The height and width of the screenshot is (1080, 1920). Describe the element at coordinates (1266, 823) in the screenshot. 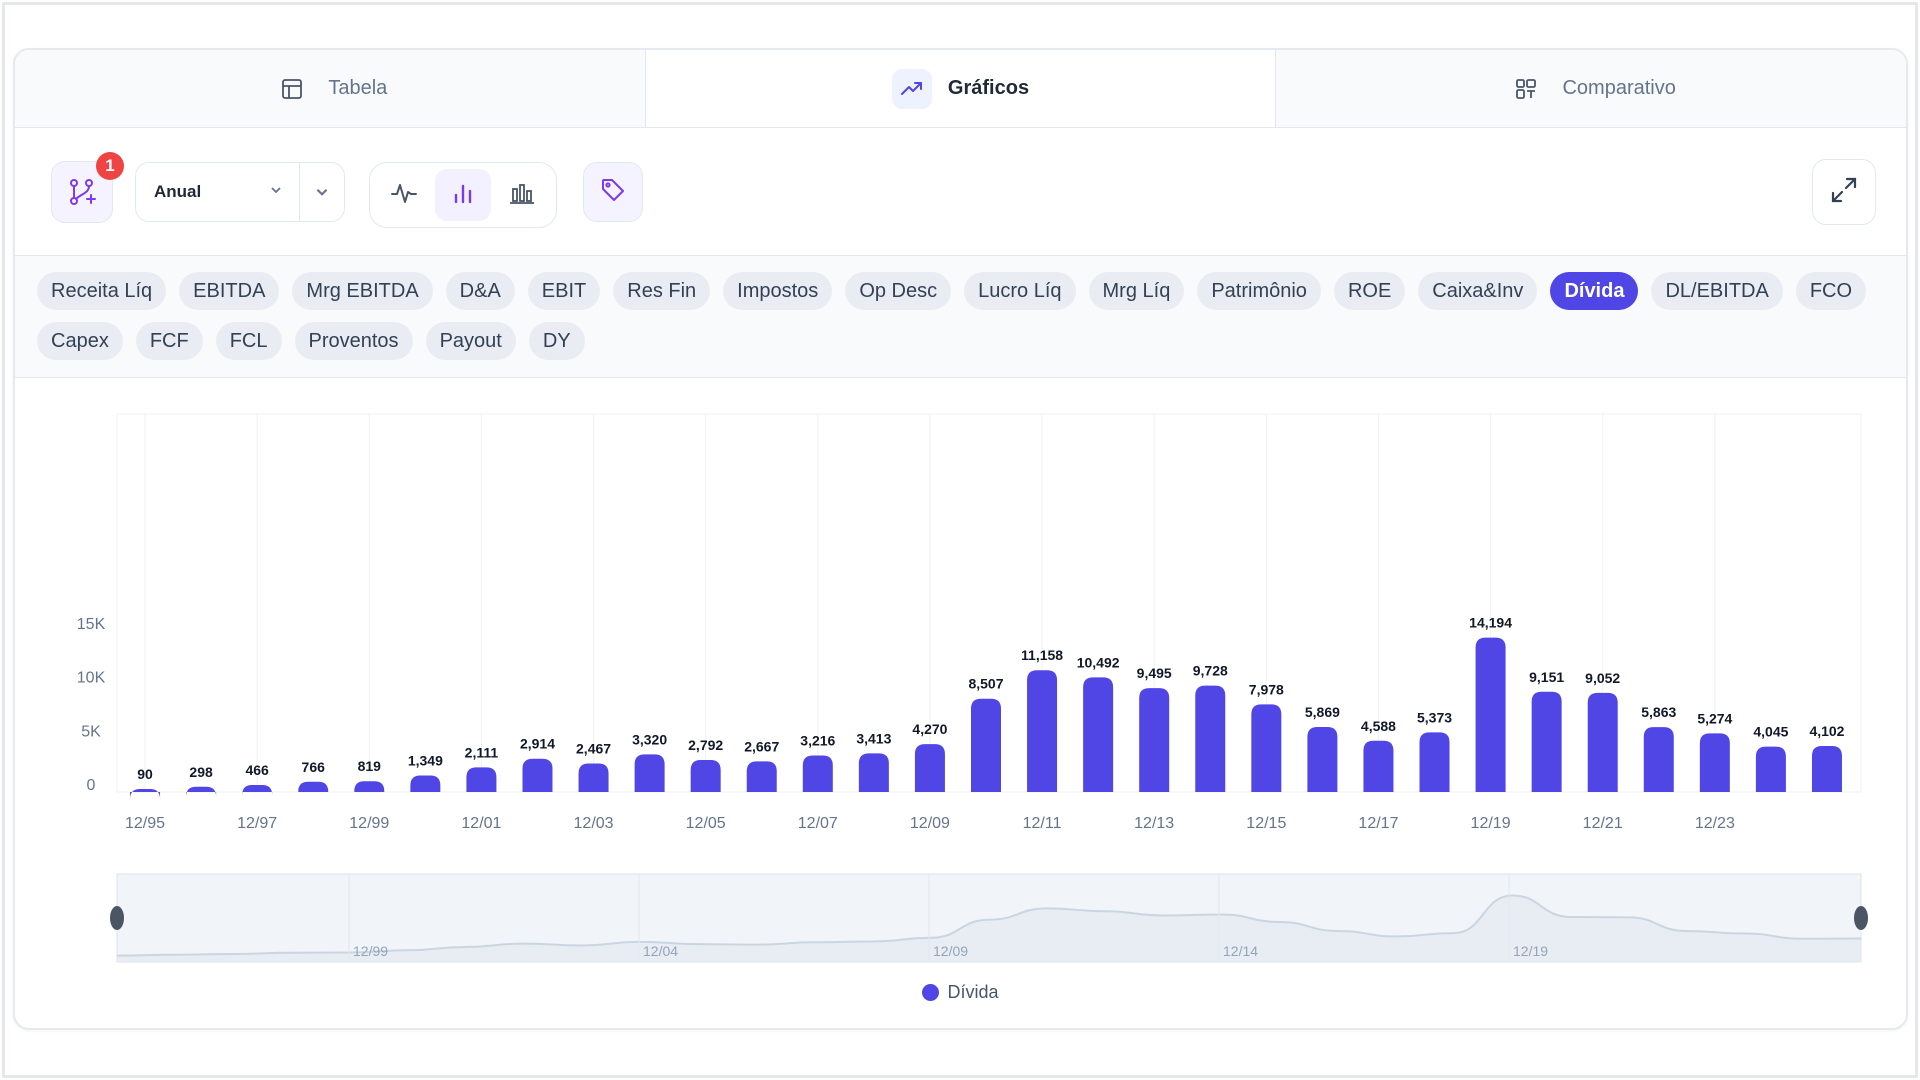

I see `x-tick-label: 12/15` at that location.